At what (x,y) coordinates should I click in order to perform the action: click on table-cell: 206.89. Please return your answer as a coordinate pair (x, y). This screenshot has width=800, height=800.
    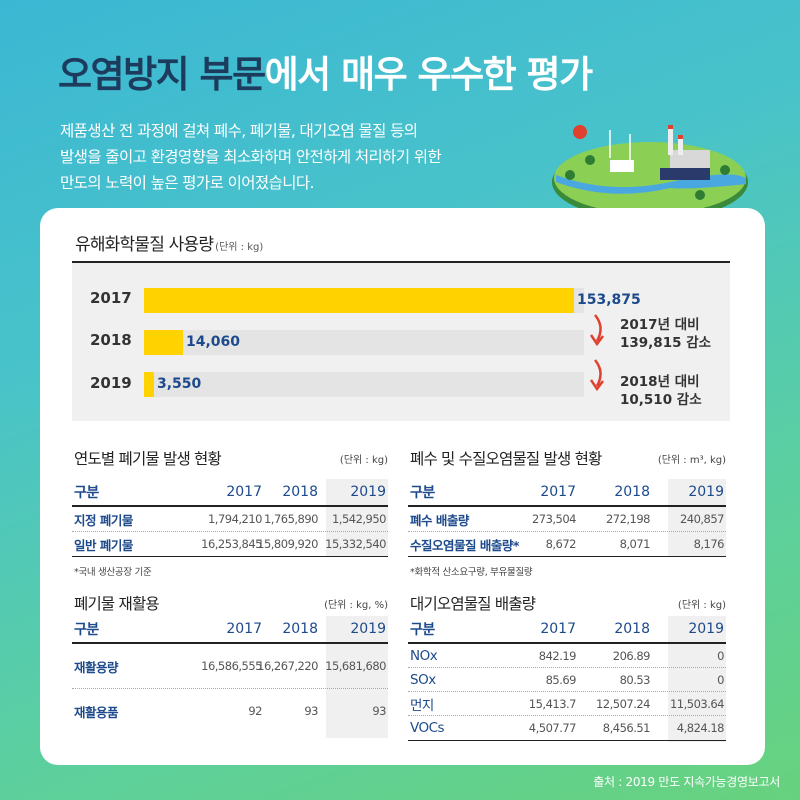
    Looking at the image, I should click on (631, 655).